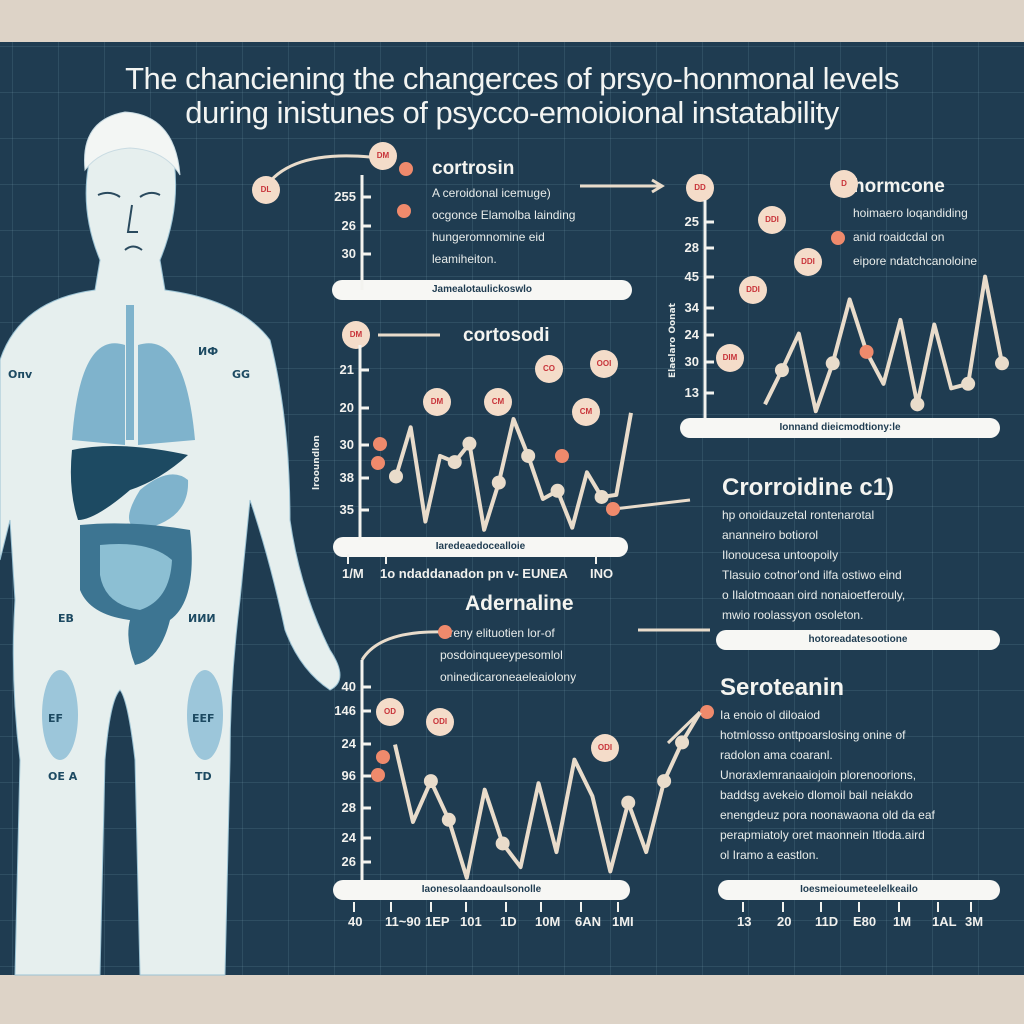  Describe the element at coordinates (770, 535) in the screenshot. I see `crorroidine-description-line: ananneiro botiorol` at that location.